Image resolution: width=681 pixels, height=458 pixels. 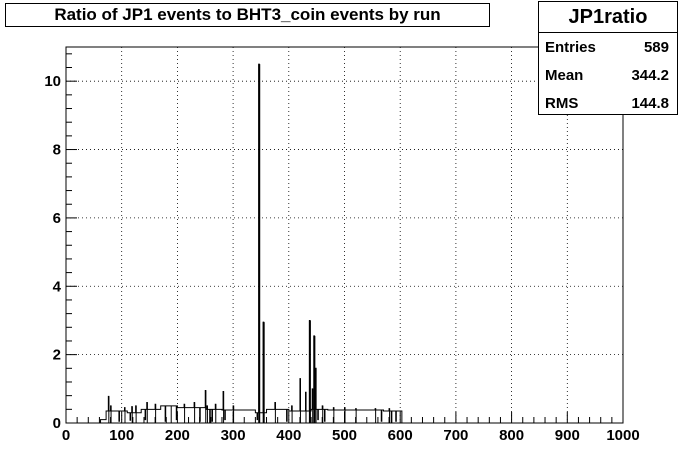 What do you see at coordinates (564, 75) in the screenshot?
I see `stats-label: Mean` at bounding box center [564, 75].